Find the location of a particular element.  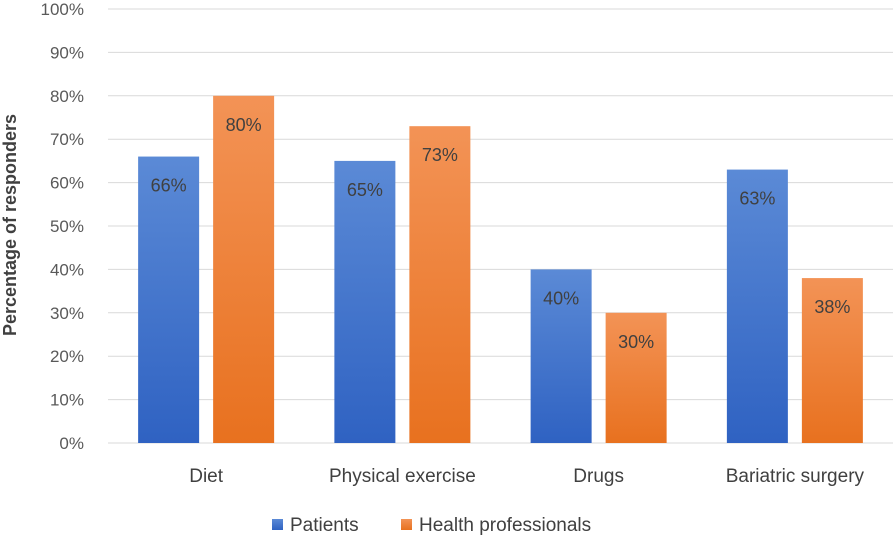

x-tick-label: Physical exercise is located at coordinates (402, 476).